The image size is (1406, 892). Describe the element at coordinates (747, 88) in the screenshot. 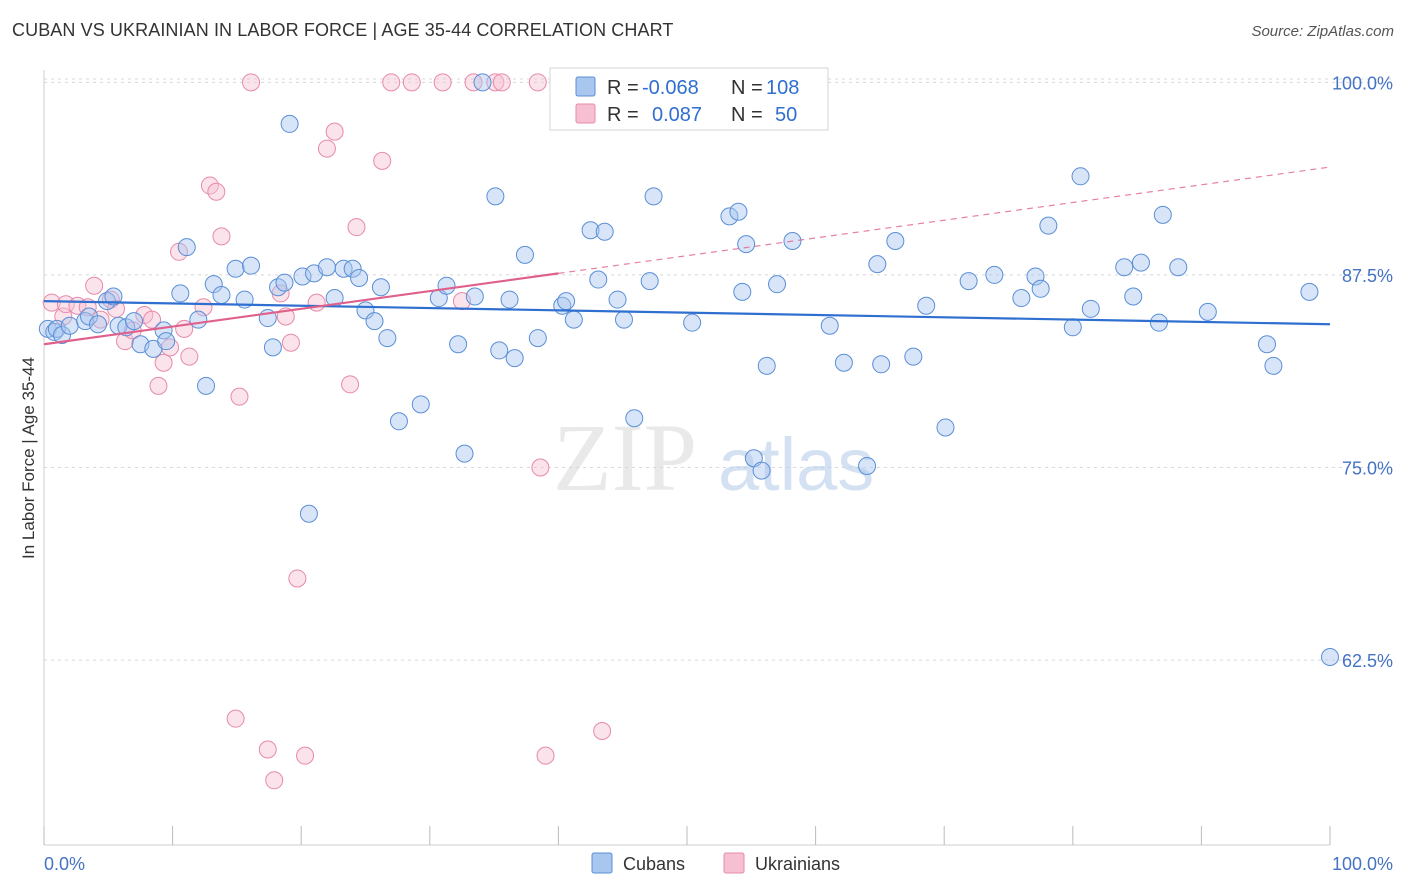

I see `legend-n-label-cubans: N =` at that location.